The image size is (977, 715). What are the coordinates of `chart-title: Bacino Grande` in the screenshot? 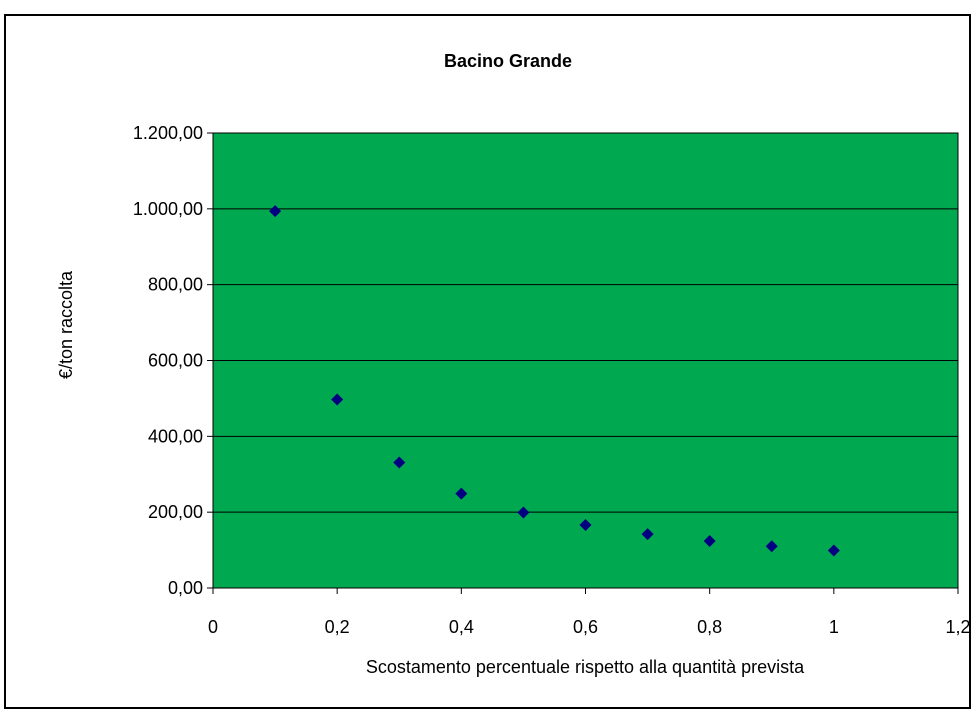 It's located at (508, 61).